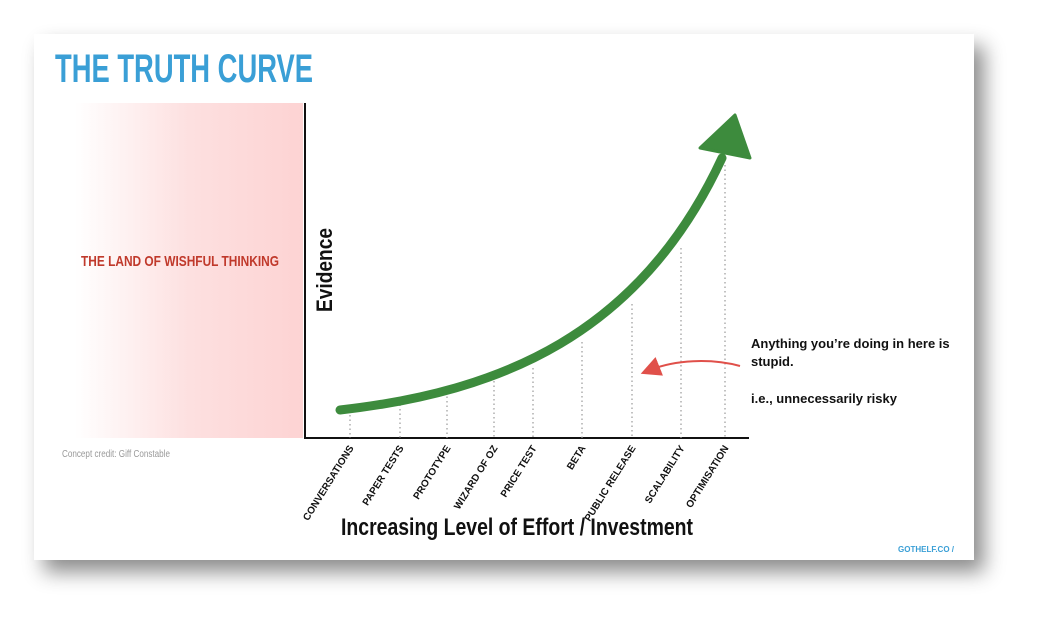 The image size is (1040, 632). Describe the element at coordinates (690, 366) in the screenshot. I see `annotation-arrow` at that location.